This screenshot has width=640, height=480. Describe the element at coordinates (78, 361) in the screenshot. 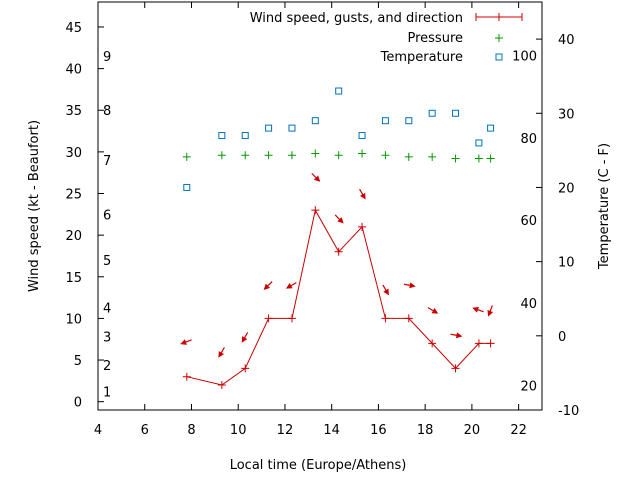

I see `y-left-tick-label: 5` at that location.